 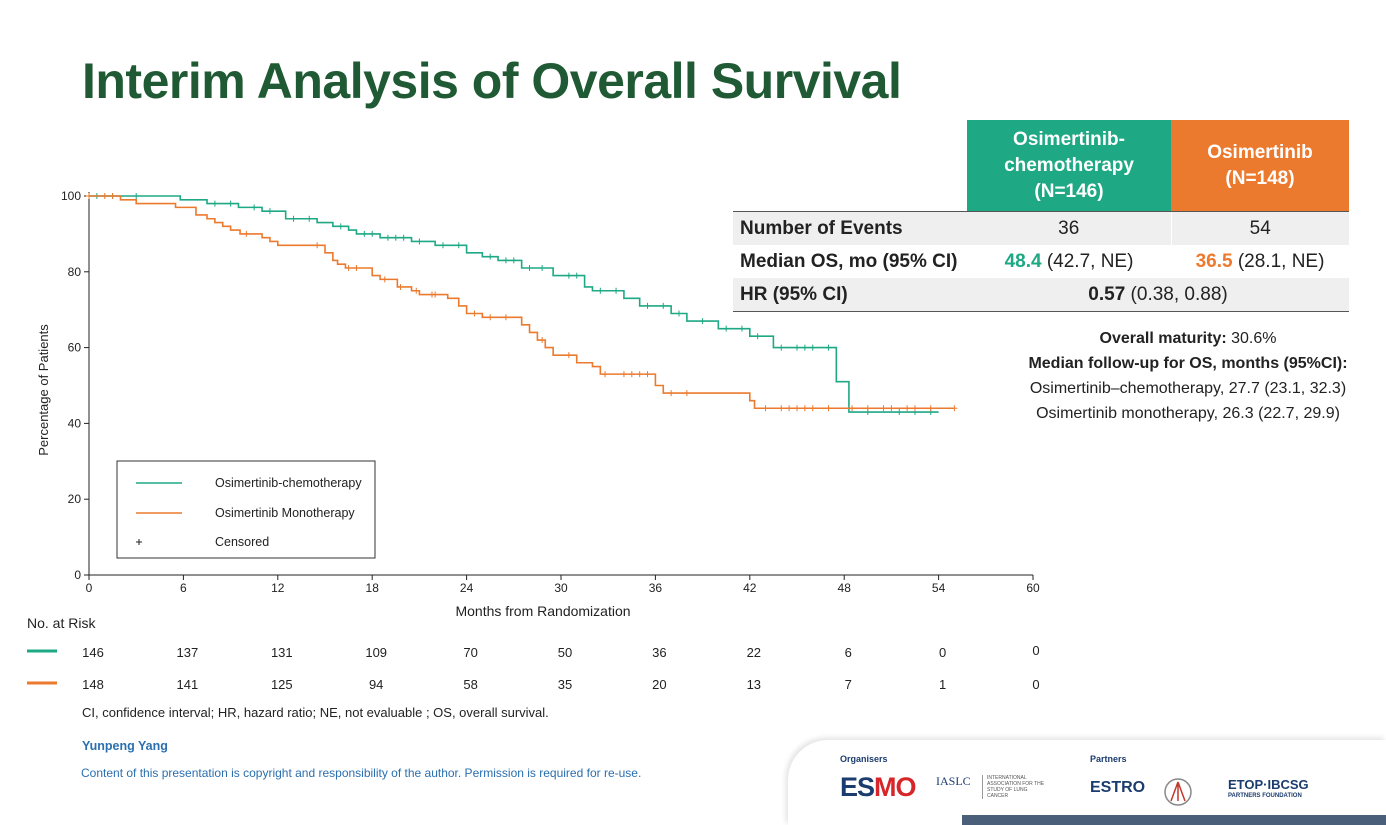 I want to click on risk-mono-count: 125, so click(x=282, y=684).